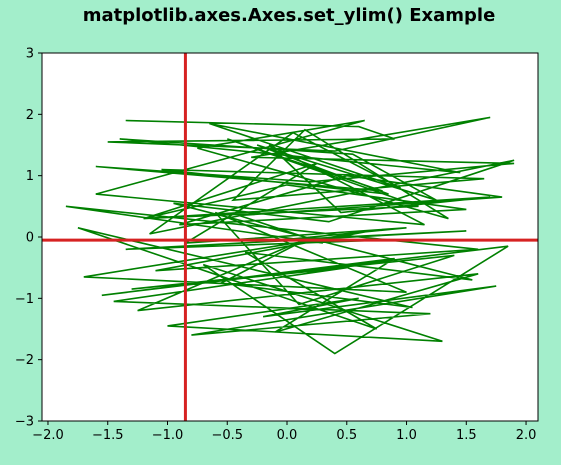  What do you see at coordinates (289, 15) in the screenshot?
I see `chart-title: matplotlib.axes.Axes.set_ylim() Example` at bounding box center [289, 15].